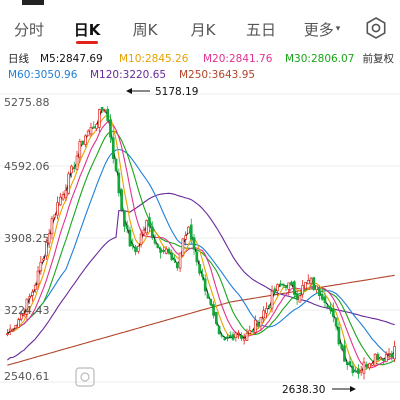 The width and height of the screenshot is (400, 400). What do you see at coordinates (27, 376) in the screenshot?
I see `y-tick-label: 2540.61` at bounding box center [27, 376].